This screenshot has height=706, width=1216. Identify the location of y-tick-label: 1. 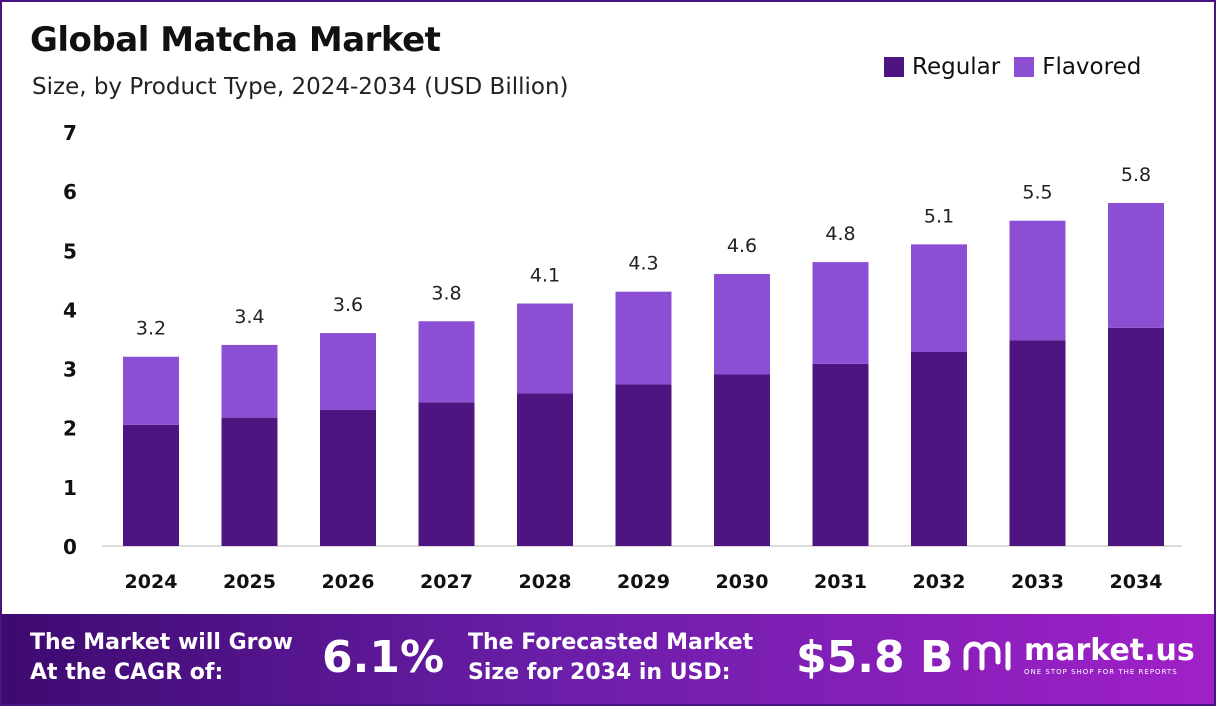
(70, 488).